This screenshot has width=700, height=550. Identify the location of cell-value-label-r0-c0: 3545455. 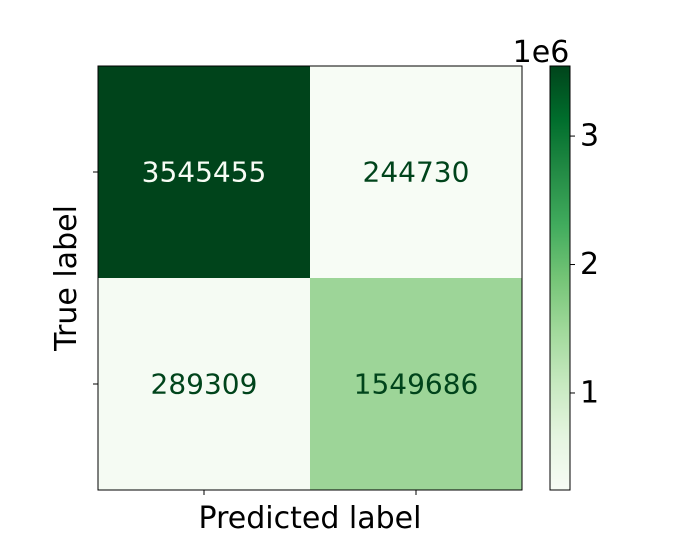
(204, 172).